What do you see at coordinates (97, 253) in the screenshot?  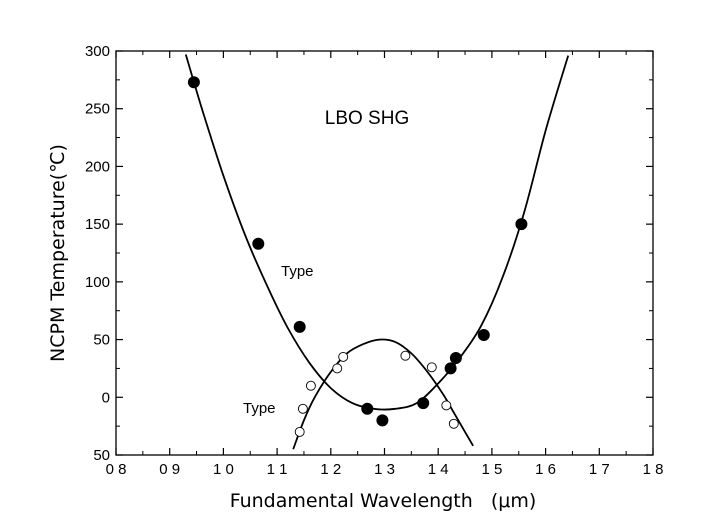 I see `y-tick-labels: 300 250 200 150 100 50 0 50` at bounding box center [97, 253].